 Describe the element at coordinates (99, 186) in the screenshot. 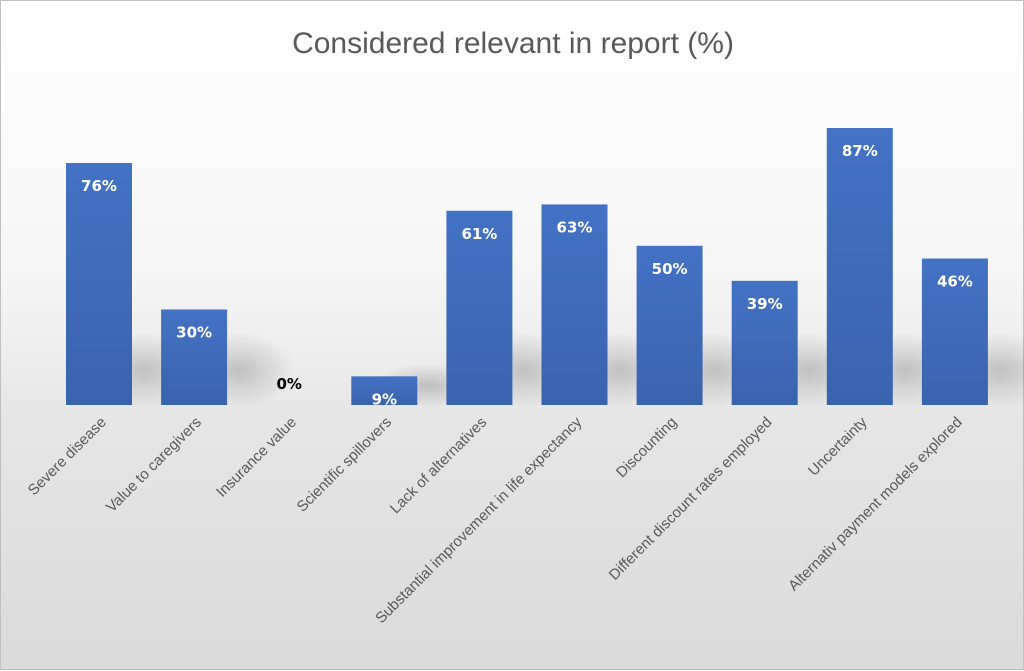

I see `data-label: 76%` at that location.